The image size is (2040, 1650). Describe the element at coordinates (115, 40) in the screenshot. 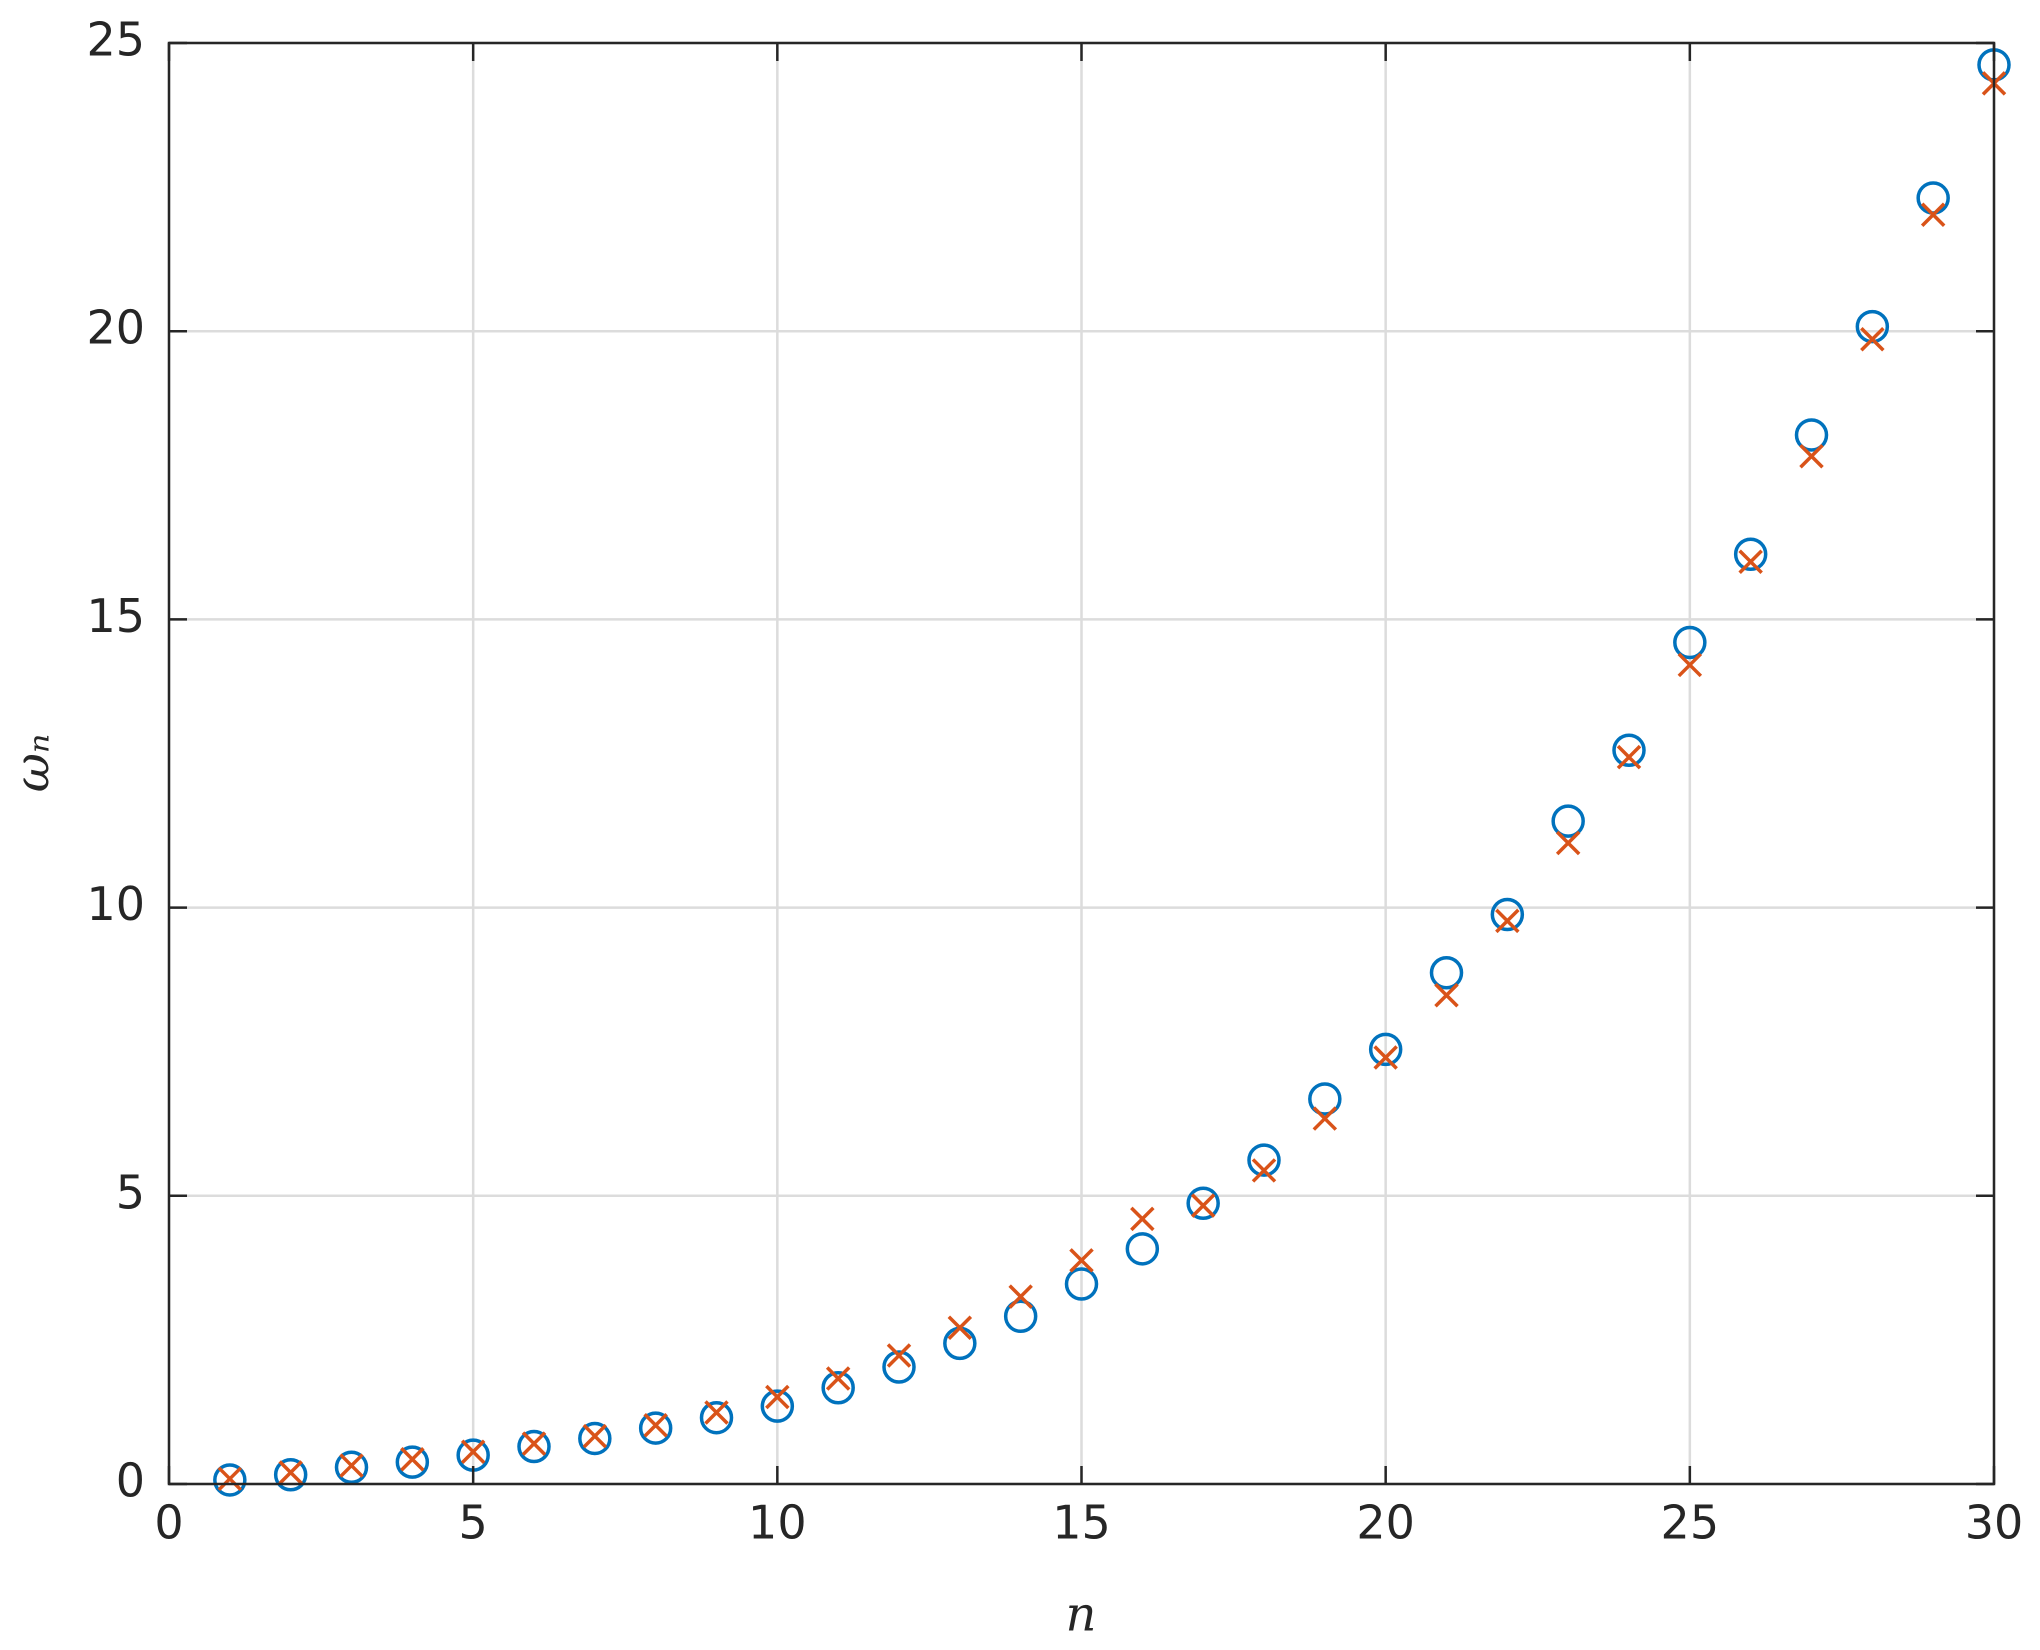

I see `y-tick-label: 25` at that location.